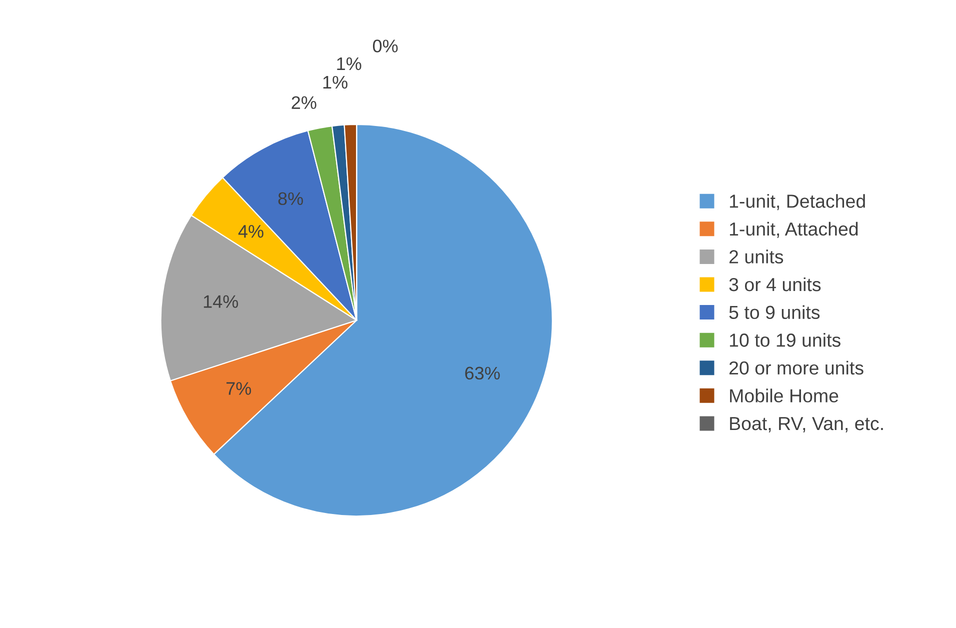 The height and width of the screenshot is (628, 956). What do you see at coordinates (385, 46) in the screenshot?
I see `text: 0%` at bounding box center [385, 46].